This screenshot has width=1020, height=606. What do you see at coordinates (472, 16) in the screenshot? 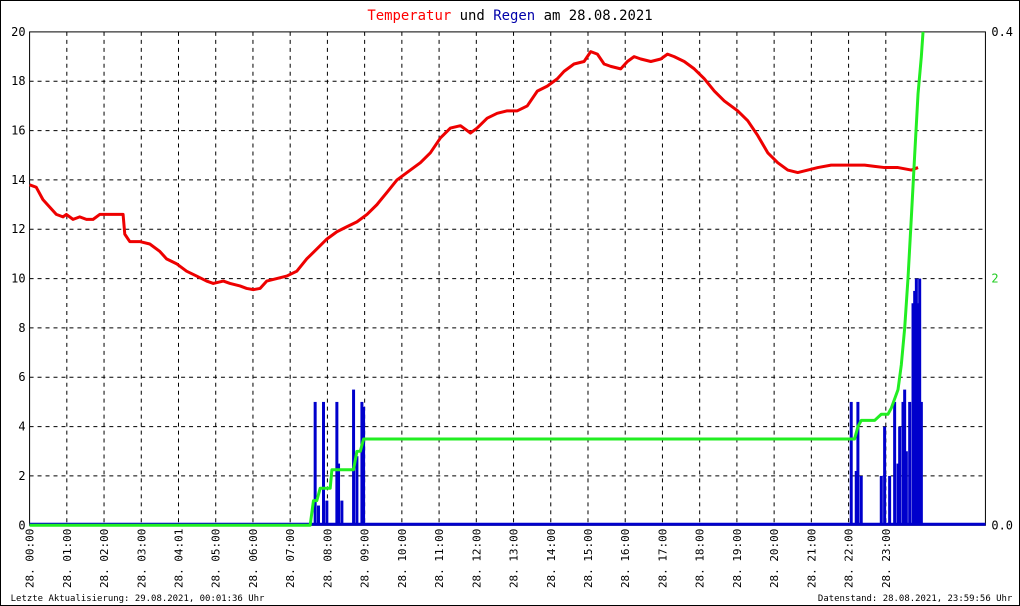
I see `title-part: und` at bounding box center [472, 16].